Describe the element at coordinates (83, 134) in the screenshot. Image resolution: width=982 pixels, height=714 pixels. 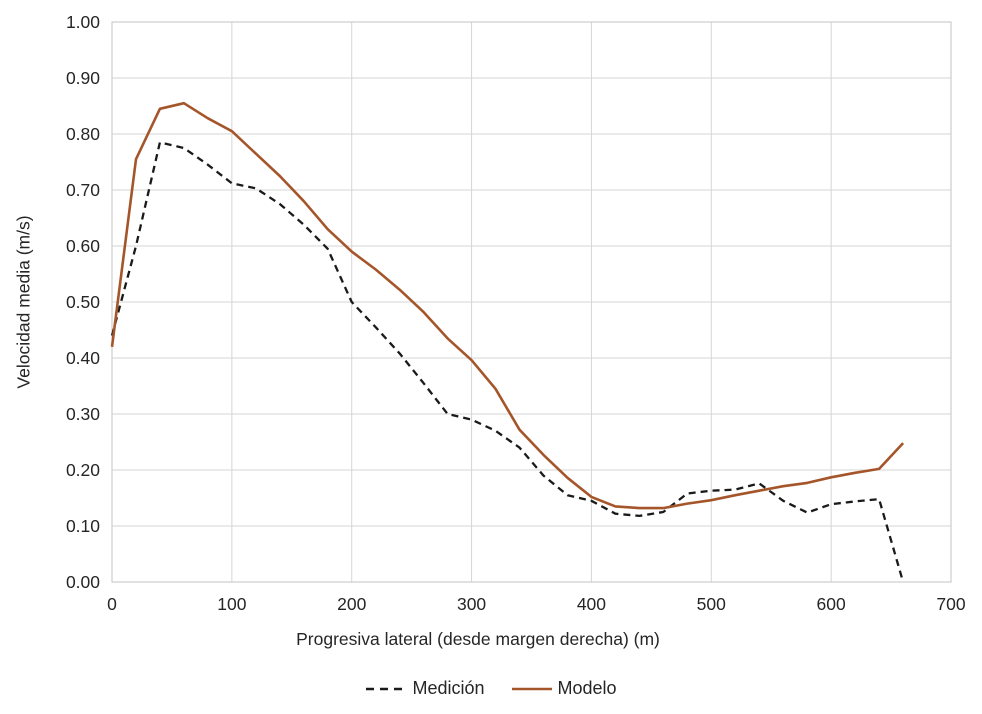
I see `y-tick-label: 0.80` at that location.